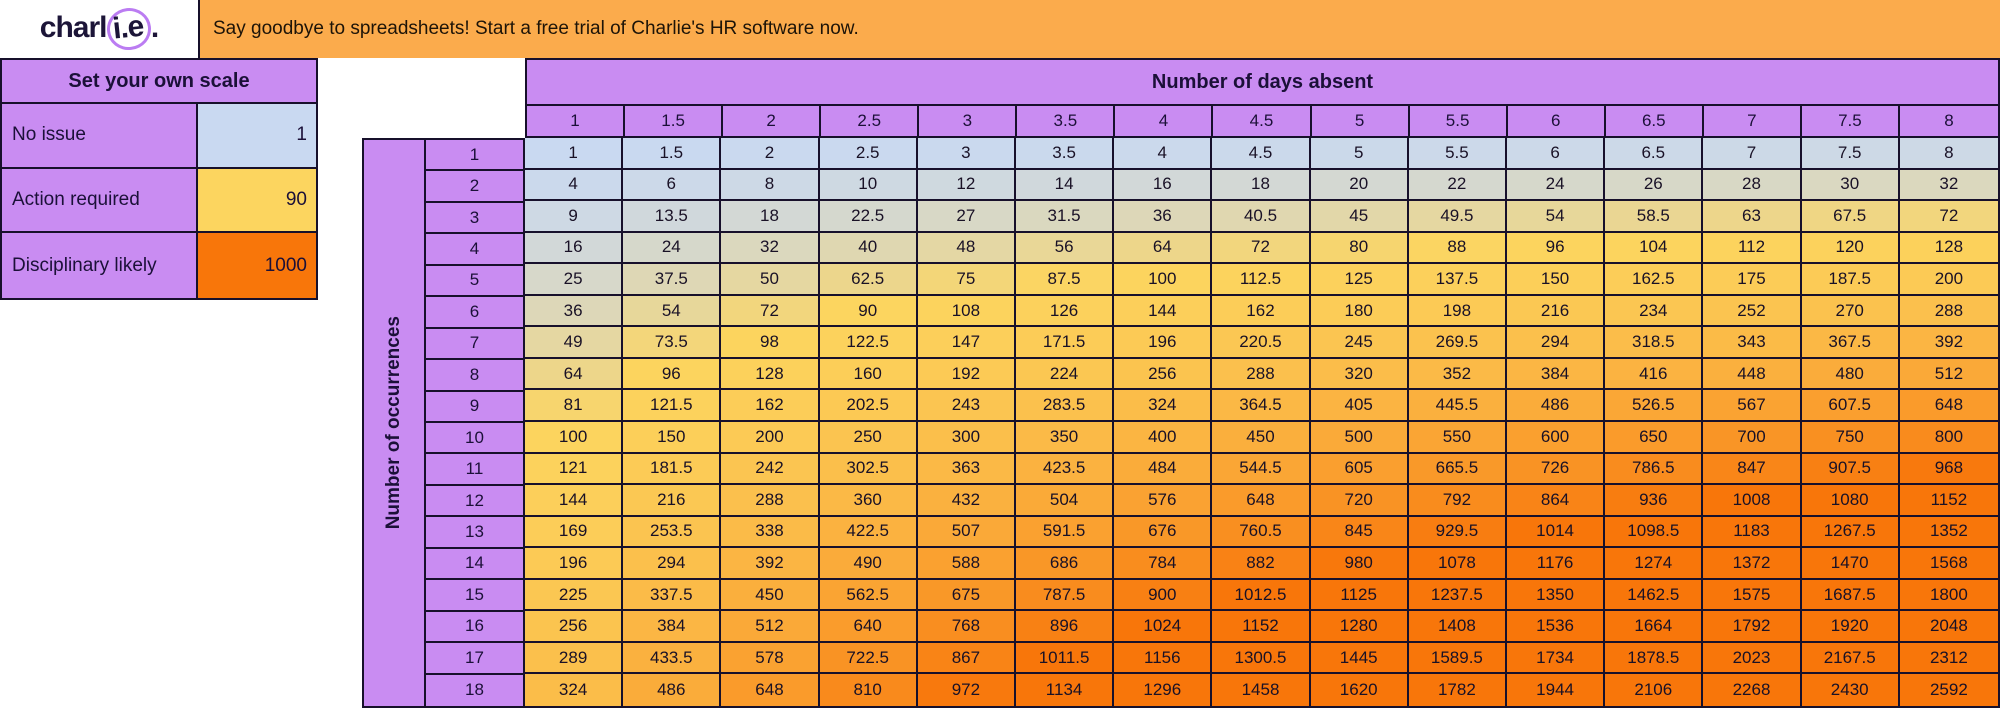 The width and height of the screenshot is (2000, 708). Describe the element at coordinates (576, 121) in the screenshot. I see `column-header-cell: 1` at that location.